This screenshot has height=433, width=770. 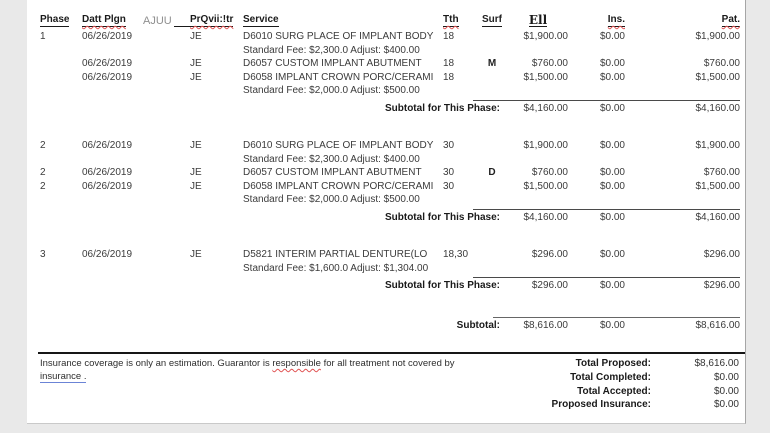 What do you see at coordinates (612, 217) in the screenshot?
I see `phase-subtotal-ins: $0.00` at bounding box center [612, 217].